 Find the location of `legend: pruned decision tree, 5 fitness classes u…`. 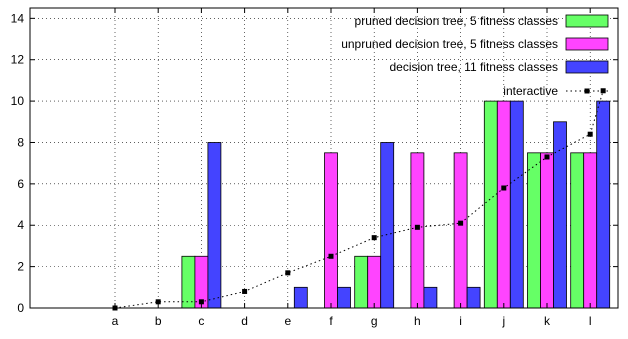

legend: pruned decision tree, 5 fitness classes u… is located at coordinates (475, 56).